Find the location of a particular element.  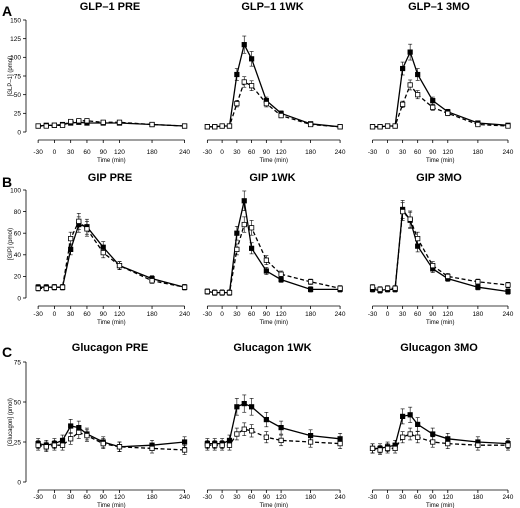

y-axis-label: [Glucagon] (pmol) is located at coordinates (11, 422).